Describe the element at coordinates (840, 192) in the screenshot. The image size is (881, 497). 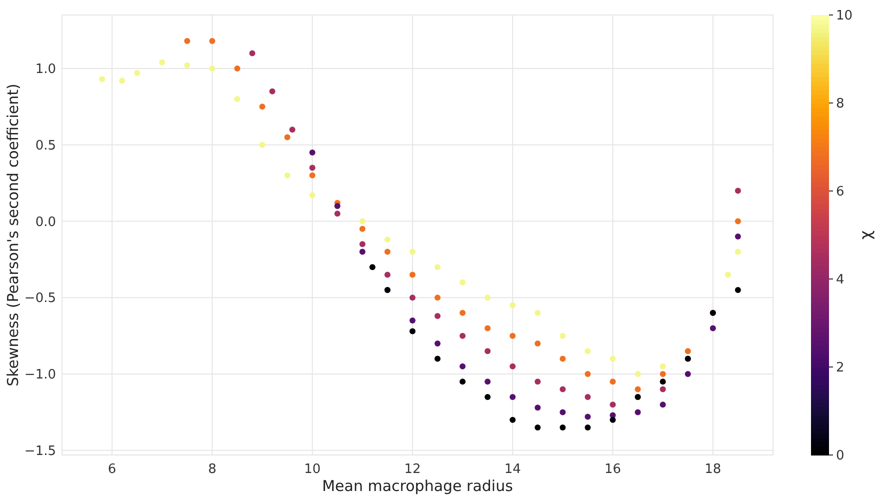
I see `color-bar-label: 6` at that location.